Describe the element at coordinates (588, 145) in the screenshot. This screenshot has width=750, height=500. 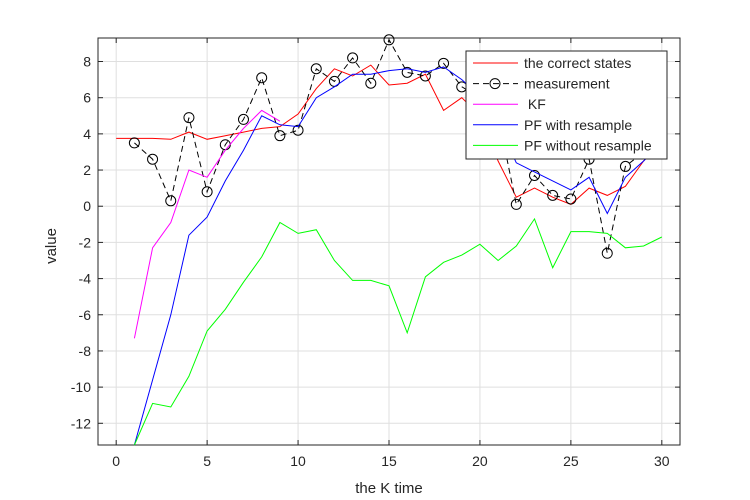
I see `legend-entry: PF without resample` at that location.